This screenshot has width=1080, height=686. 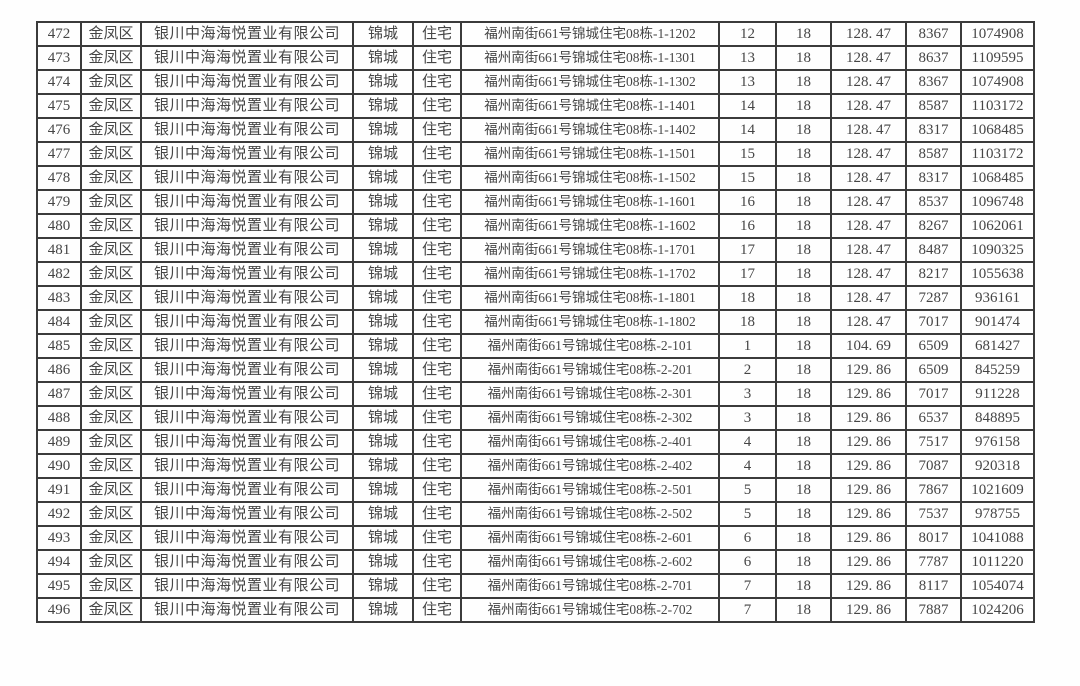 I want to click on cell-unit-price: 8317, so click(x=933, y=178).